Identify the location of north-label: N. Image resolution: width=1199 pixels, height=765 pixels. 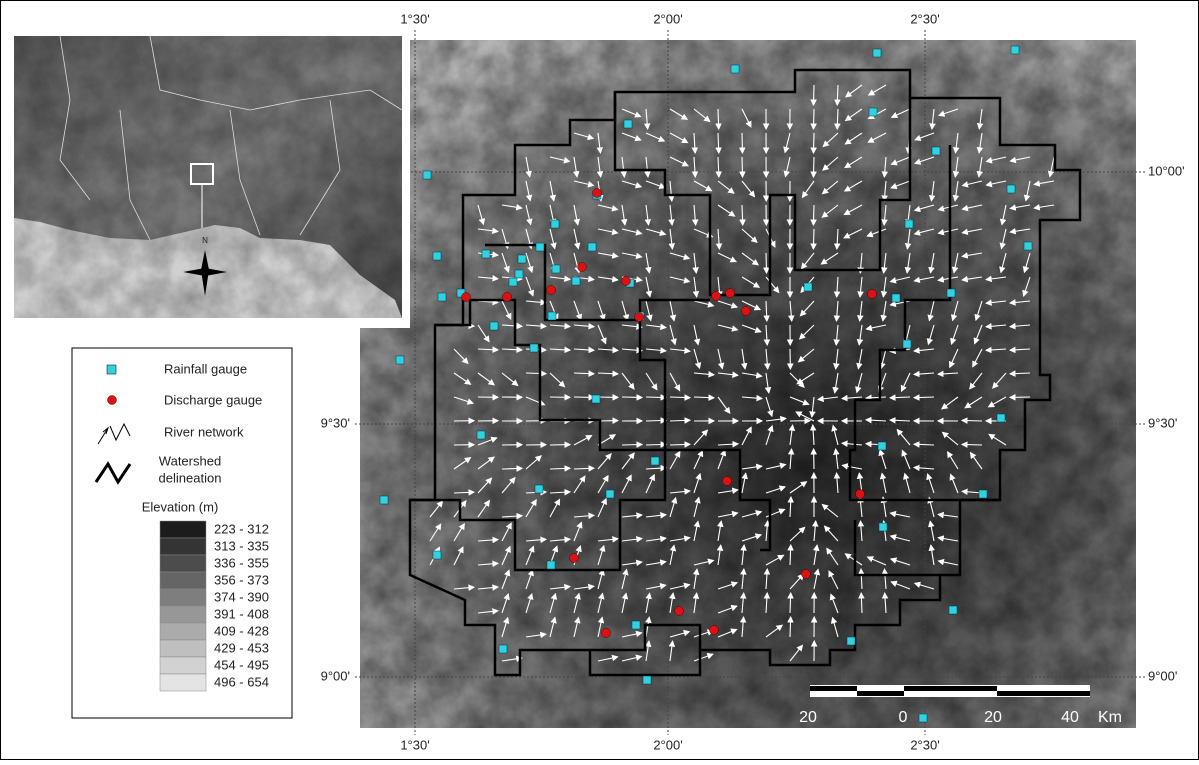
(205, 240).